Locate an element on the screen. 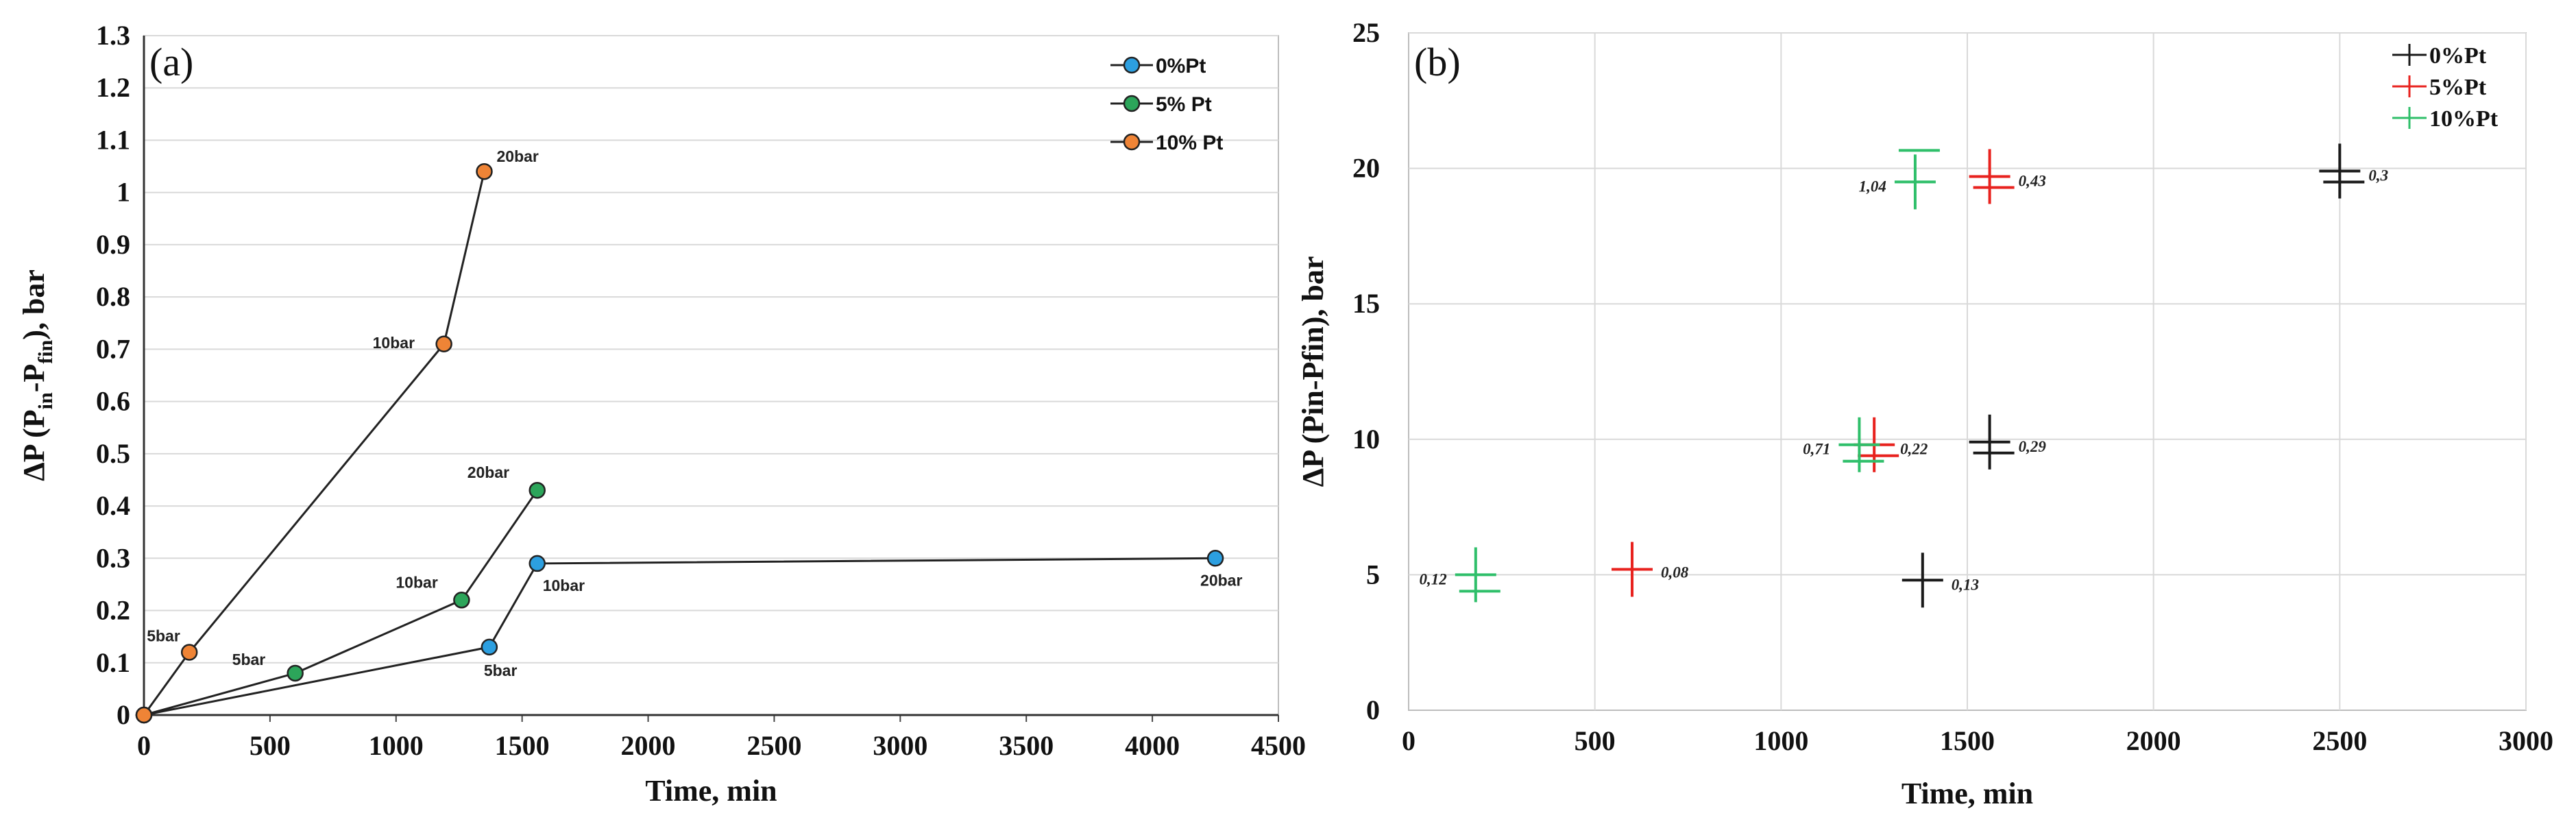  y-tick-label-a: 0.4 is located at coordinates (113, 505).